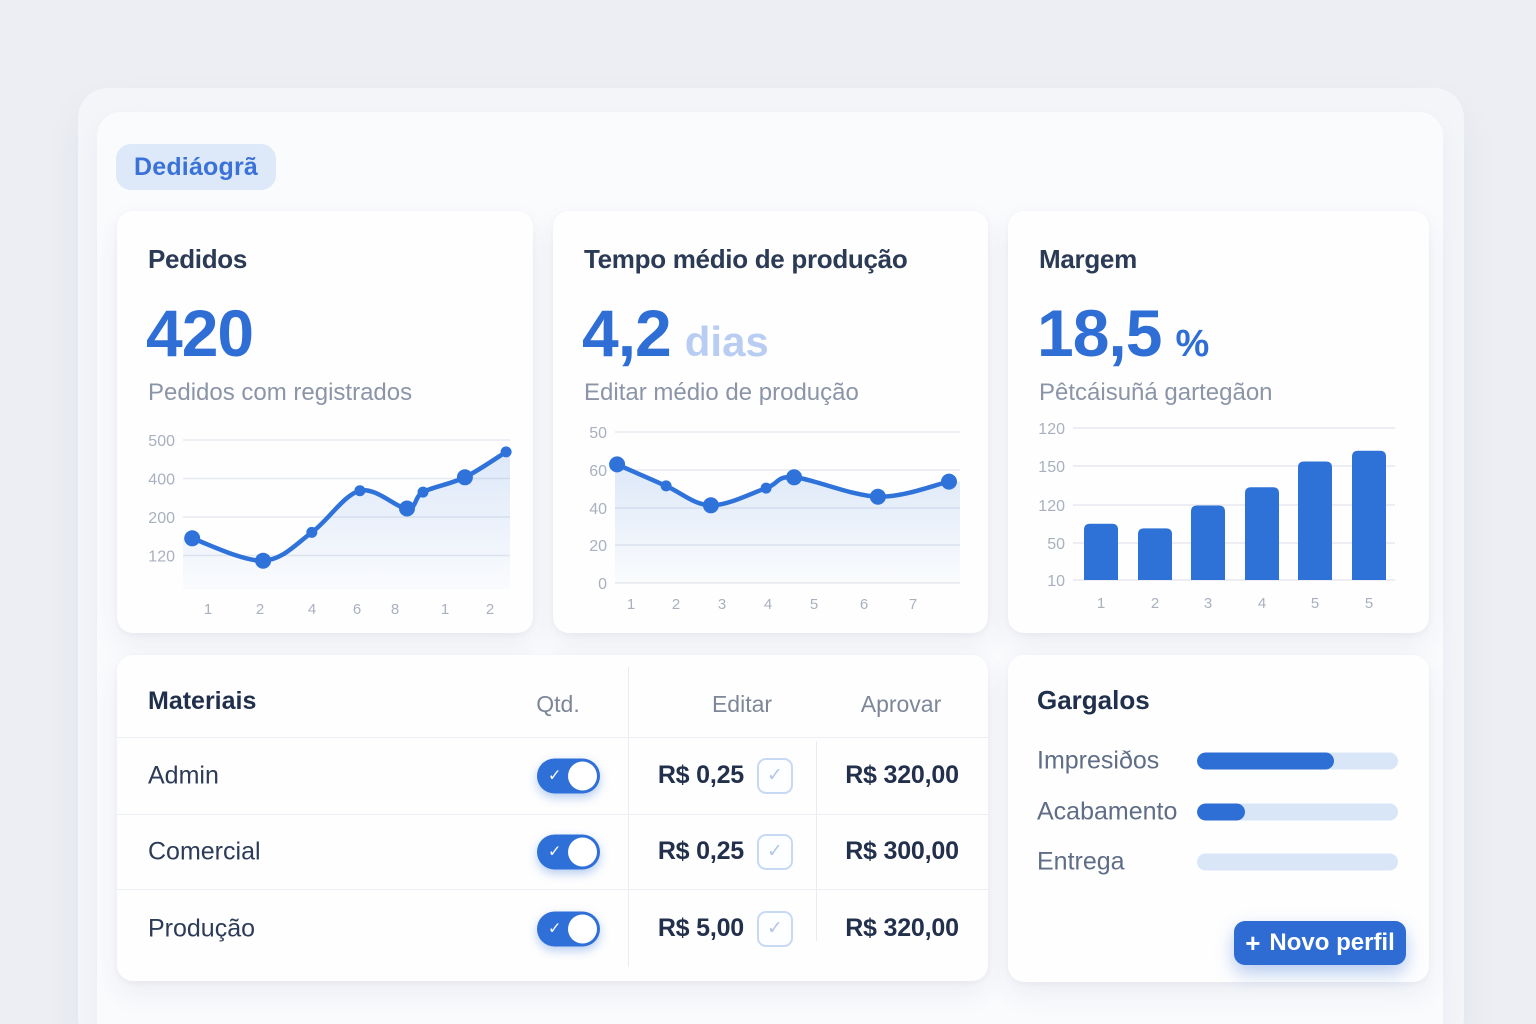 Image resolution: width=1536 pixels, height=1024 pixels. What do you see at coordinates (204, 851) in the screenshot?
I see `row-name: Comercial` at bounding box center [204, 851].